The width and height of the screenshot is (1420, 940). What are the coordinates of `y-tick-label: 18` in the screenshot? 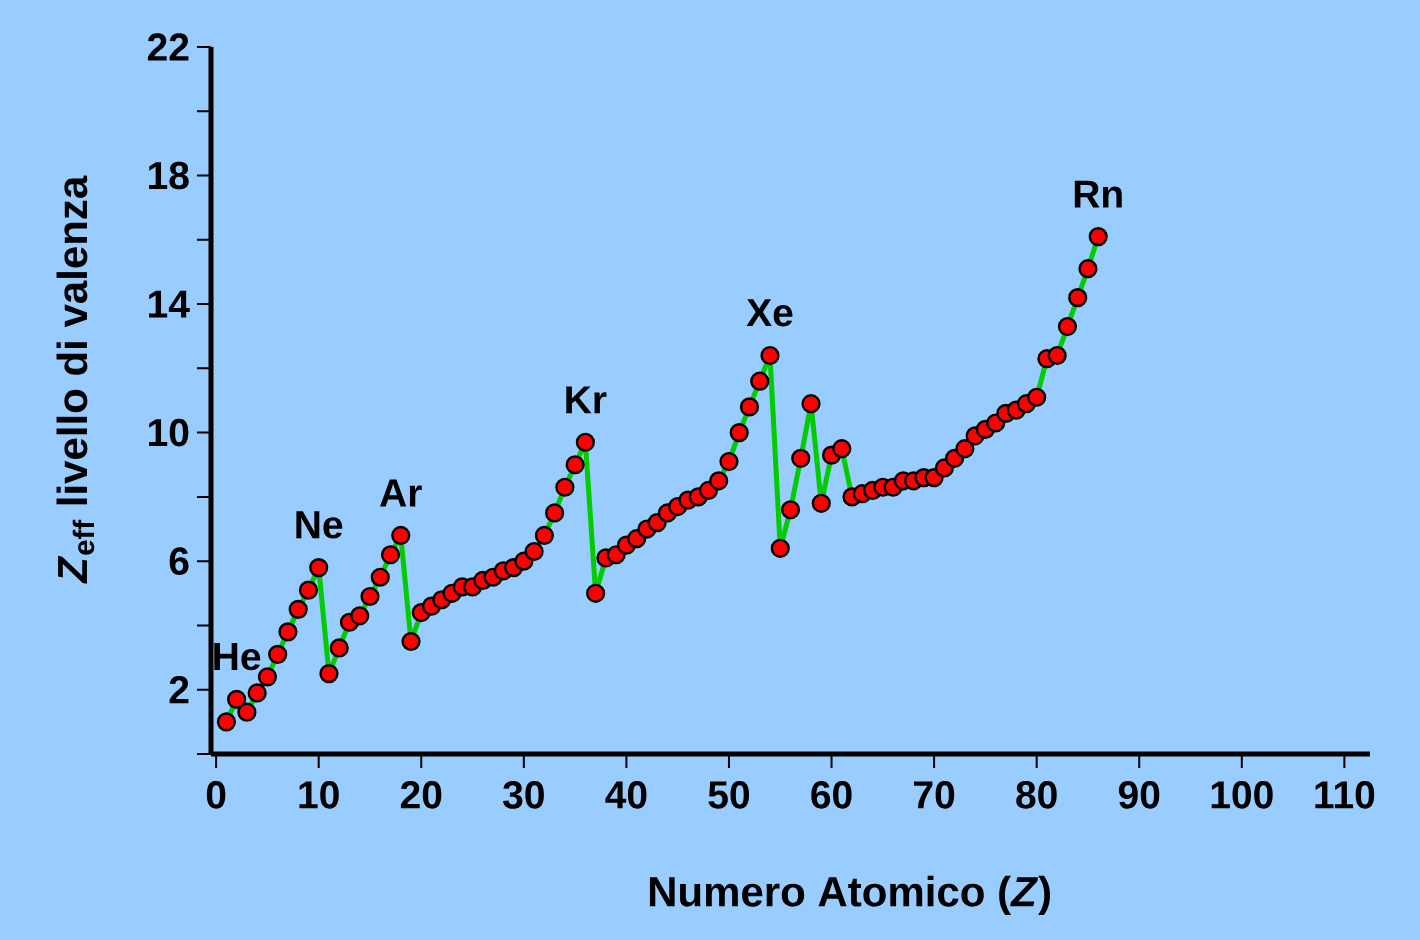 It's located at (169, 175).